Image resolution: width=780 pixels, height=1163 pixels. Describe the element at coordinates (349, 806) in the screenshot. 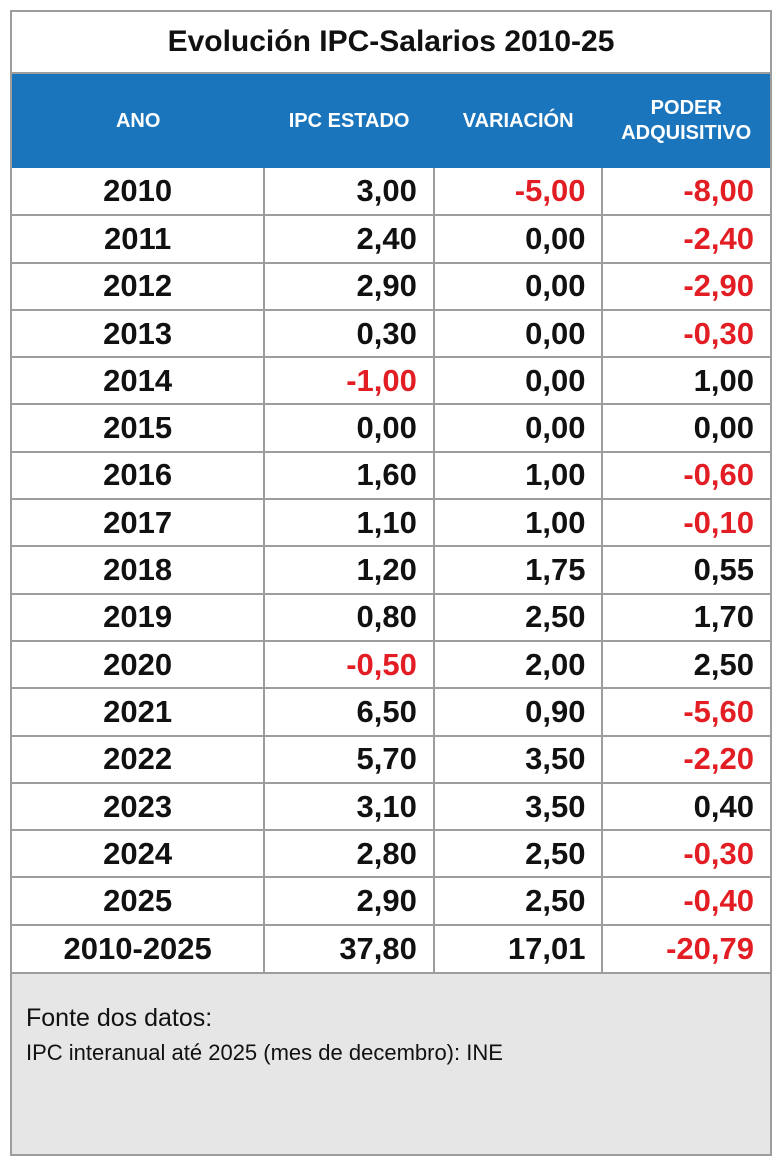

I see `cell-value: 3,10` at that location.